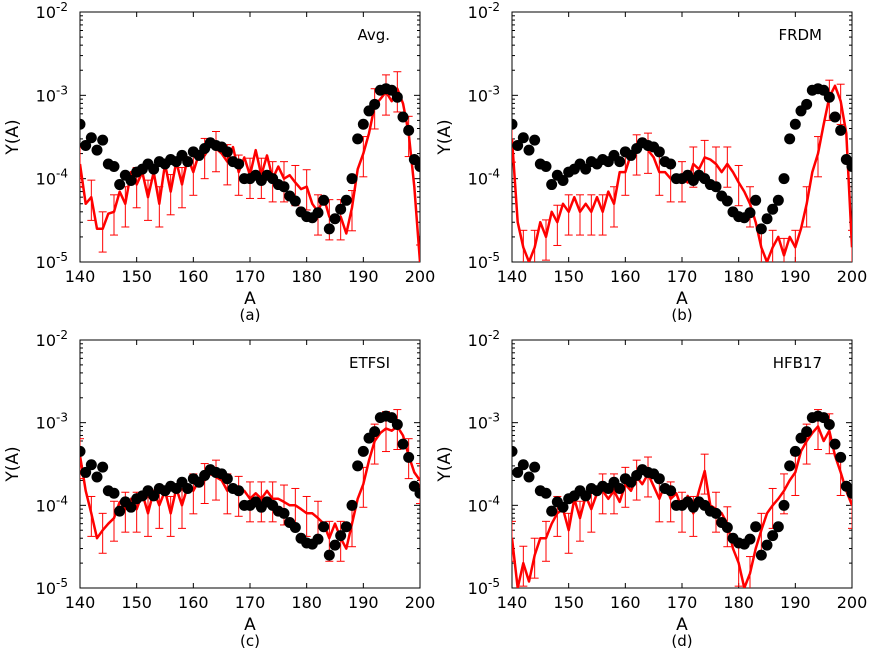 The image size is (871, 654). I want to click on y-tick-label: 10⁻⁵, so click(484, 587).